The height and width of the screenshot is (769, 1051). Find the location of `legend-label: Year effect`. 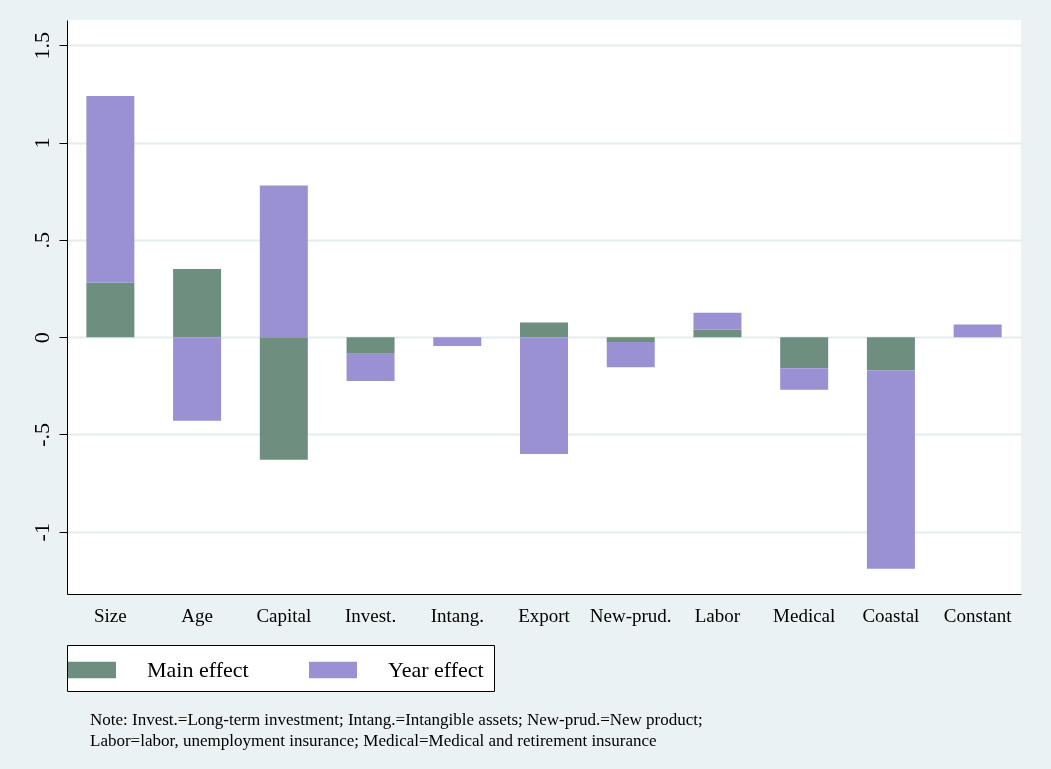

legend-label: Year effect is located at coordinates (436, 669).